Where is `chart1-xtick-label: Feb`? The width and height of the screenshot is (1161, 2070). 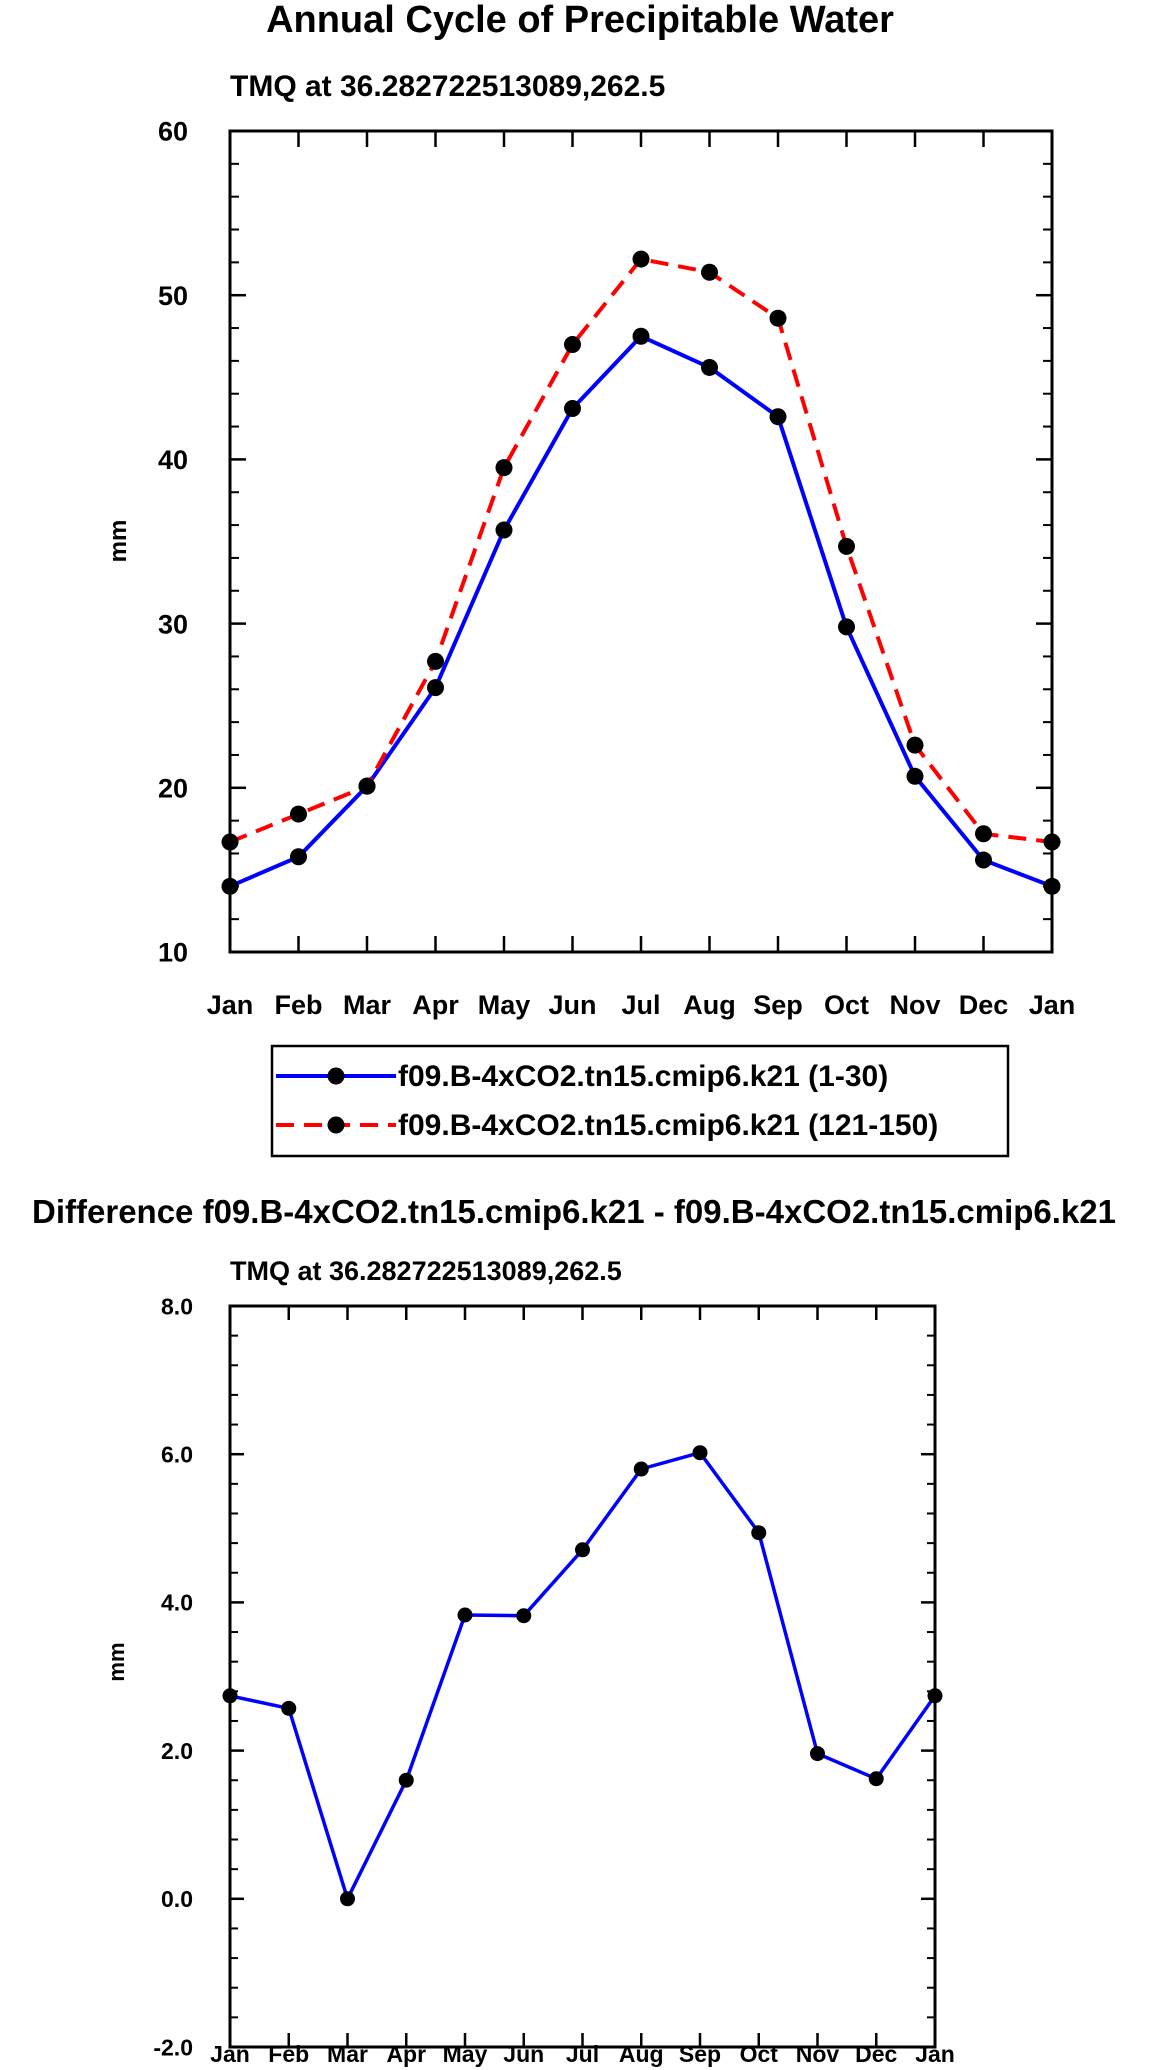
chart1-xtick-label: Feb is located at coordinates (298, 1005).